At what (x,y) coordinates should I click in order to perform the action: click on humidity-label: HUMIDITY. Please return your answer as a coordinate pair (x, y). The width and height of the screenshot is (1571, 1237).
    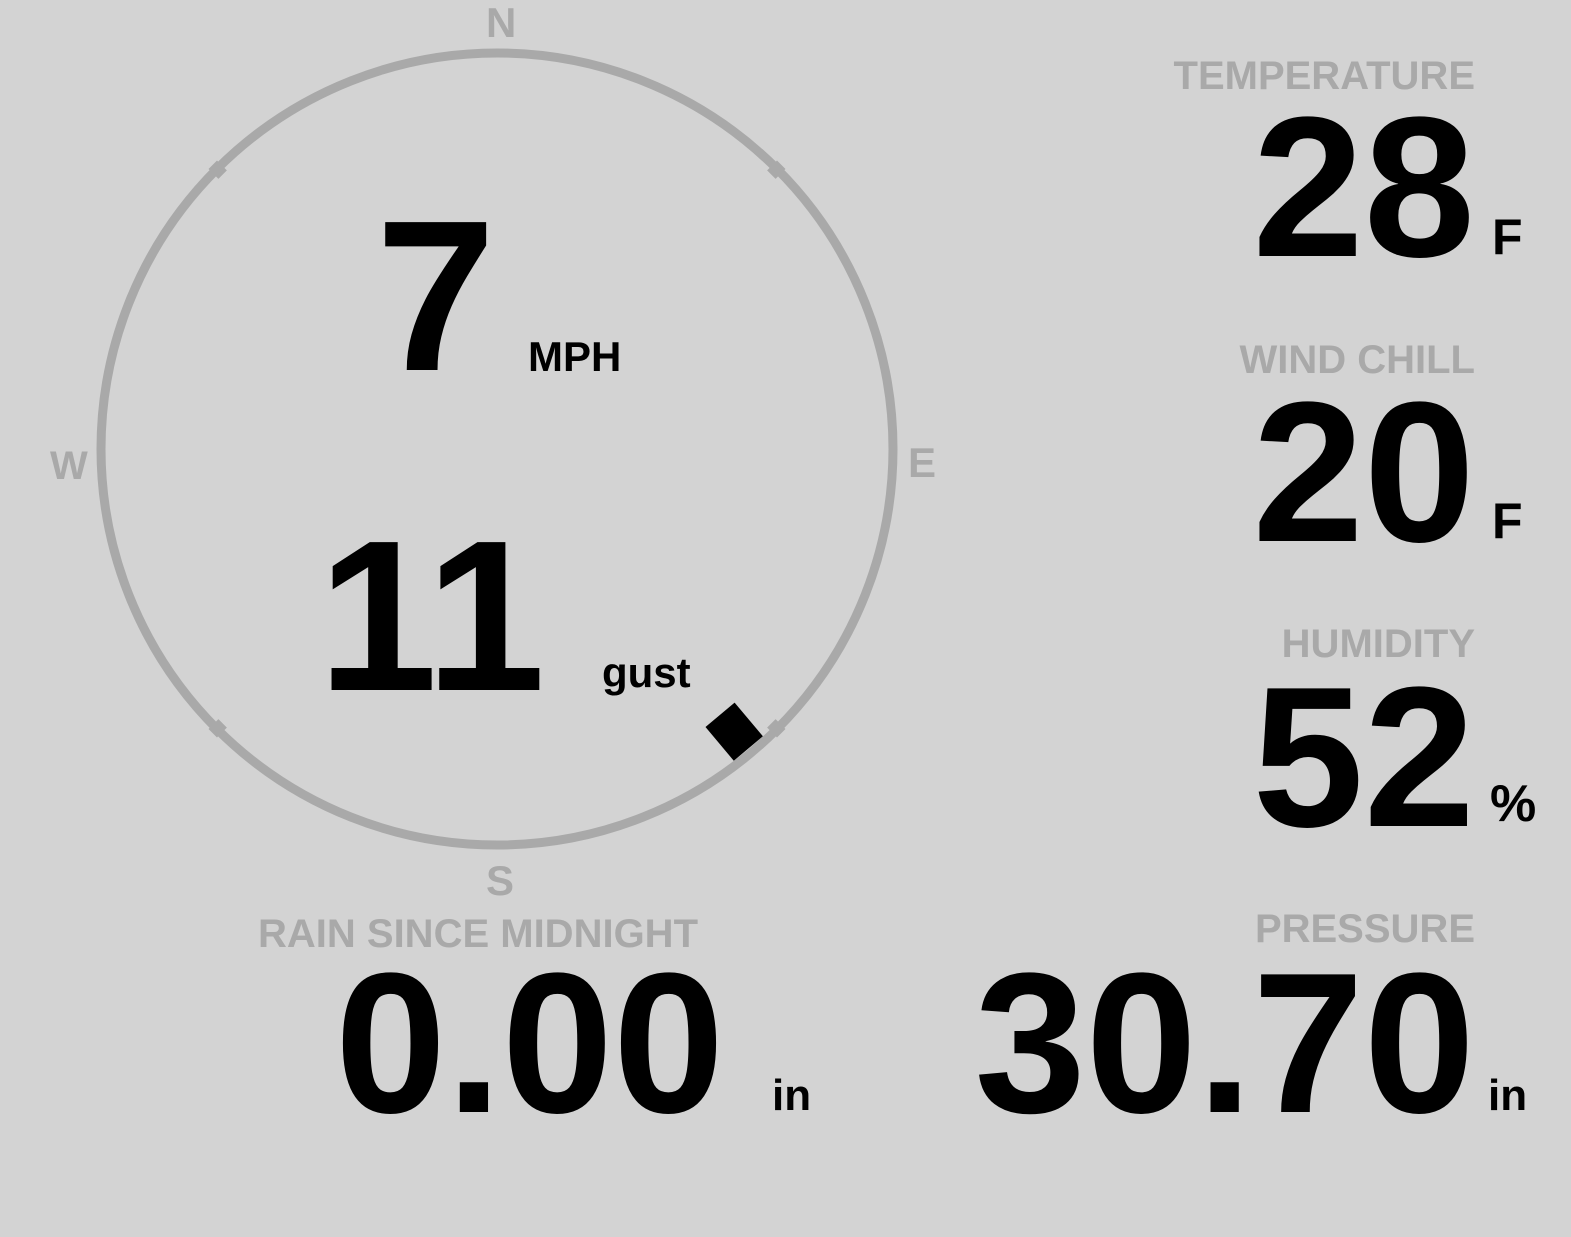
    Looking at the image, I should click on (1378, 644).